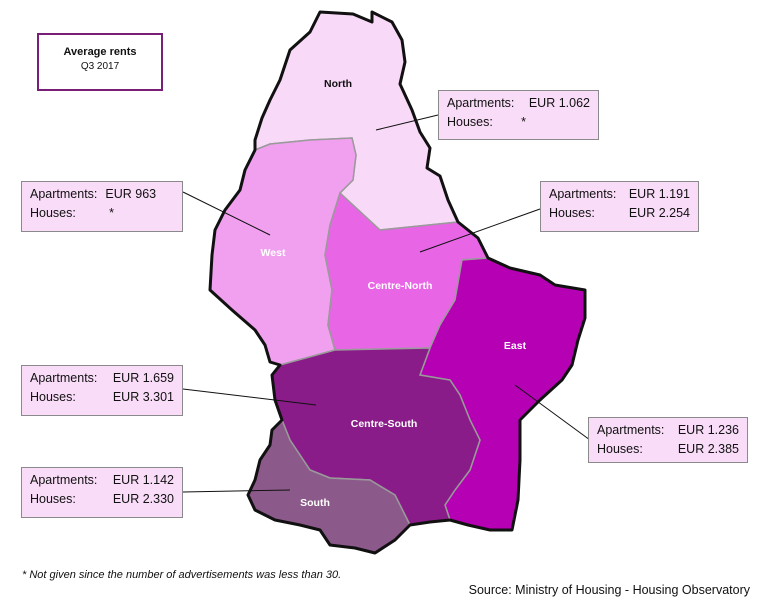 This screenshot has height=607, width=768. I want to click on legend-title-box: Average rents Q3 2017, so click(100, 62).